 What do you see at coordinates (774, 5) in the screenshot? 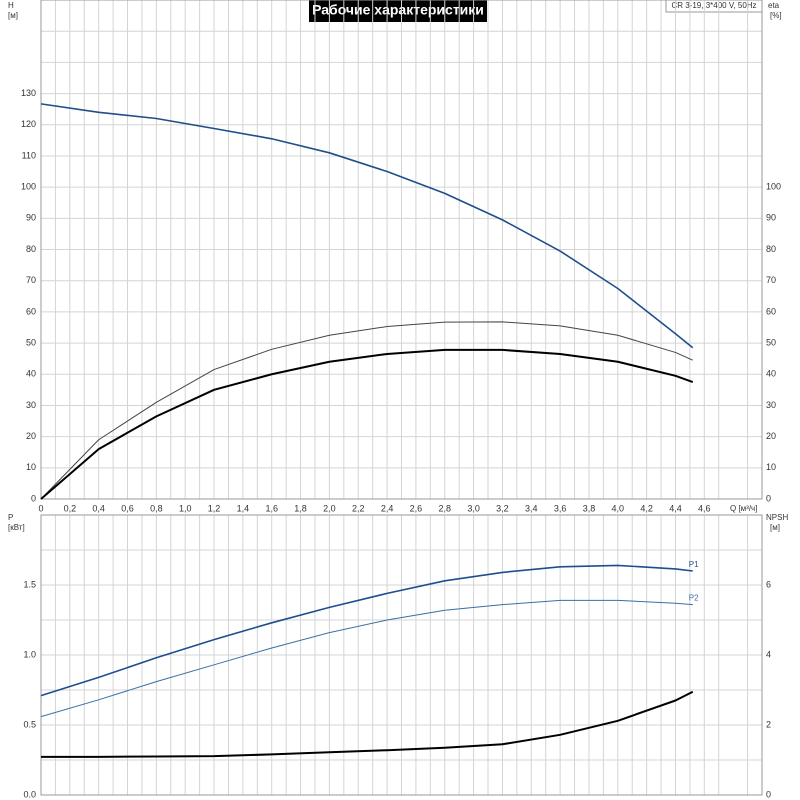
I see `y2-axis-label: eta` at bounding box center [774, 5].